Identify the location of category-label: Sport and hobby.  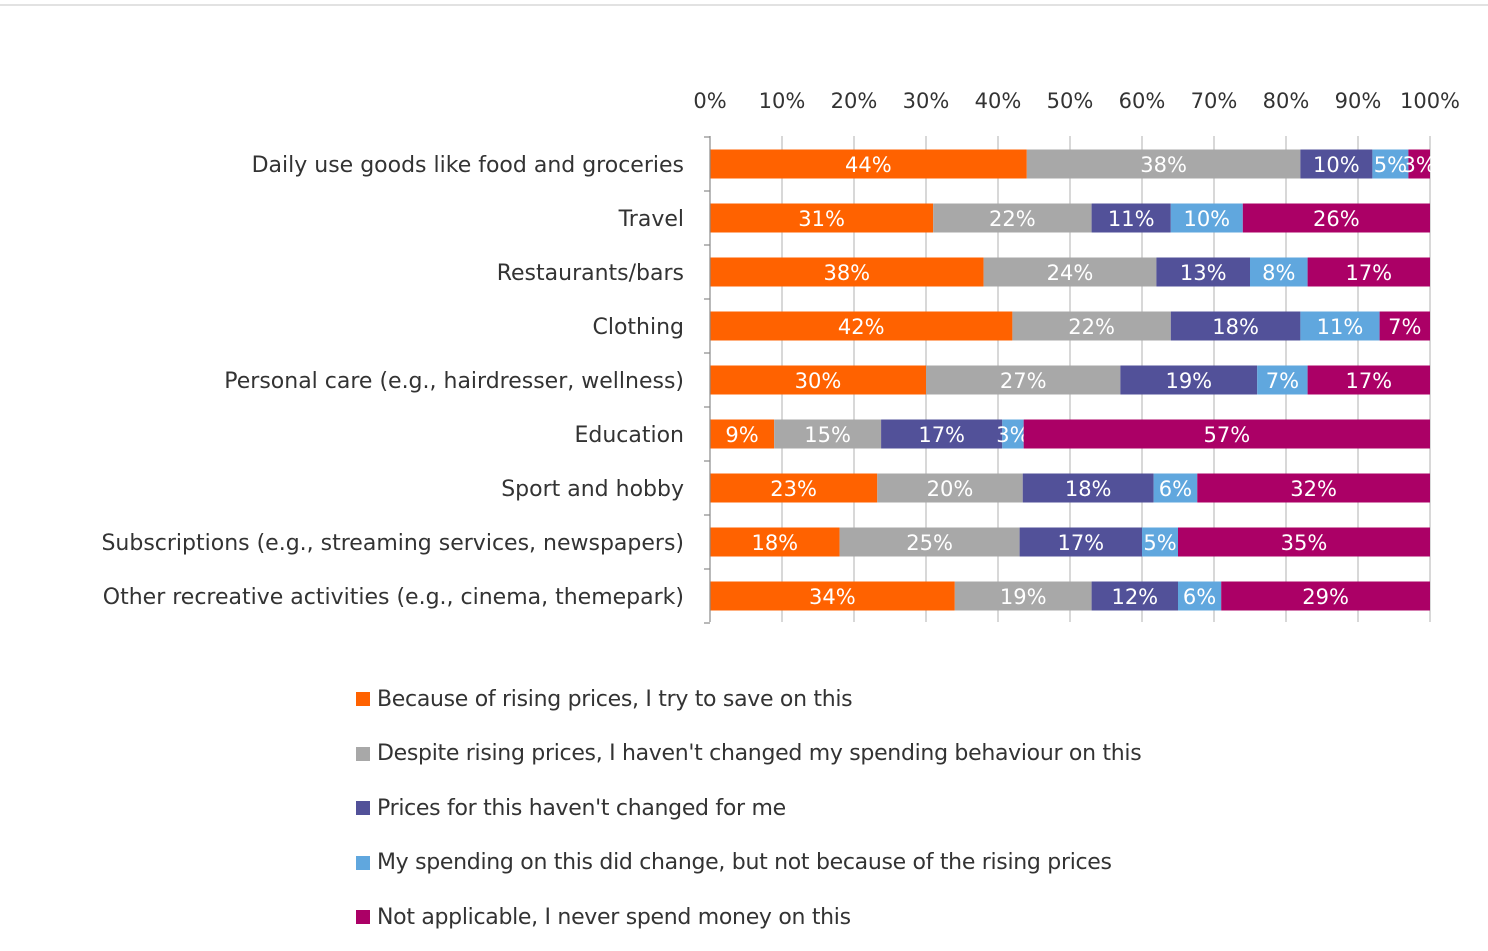
(592, 489).